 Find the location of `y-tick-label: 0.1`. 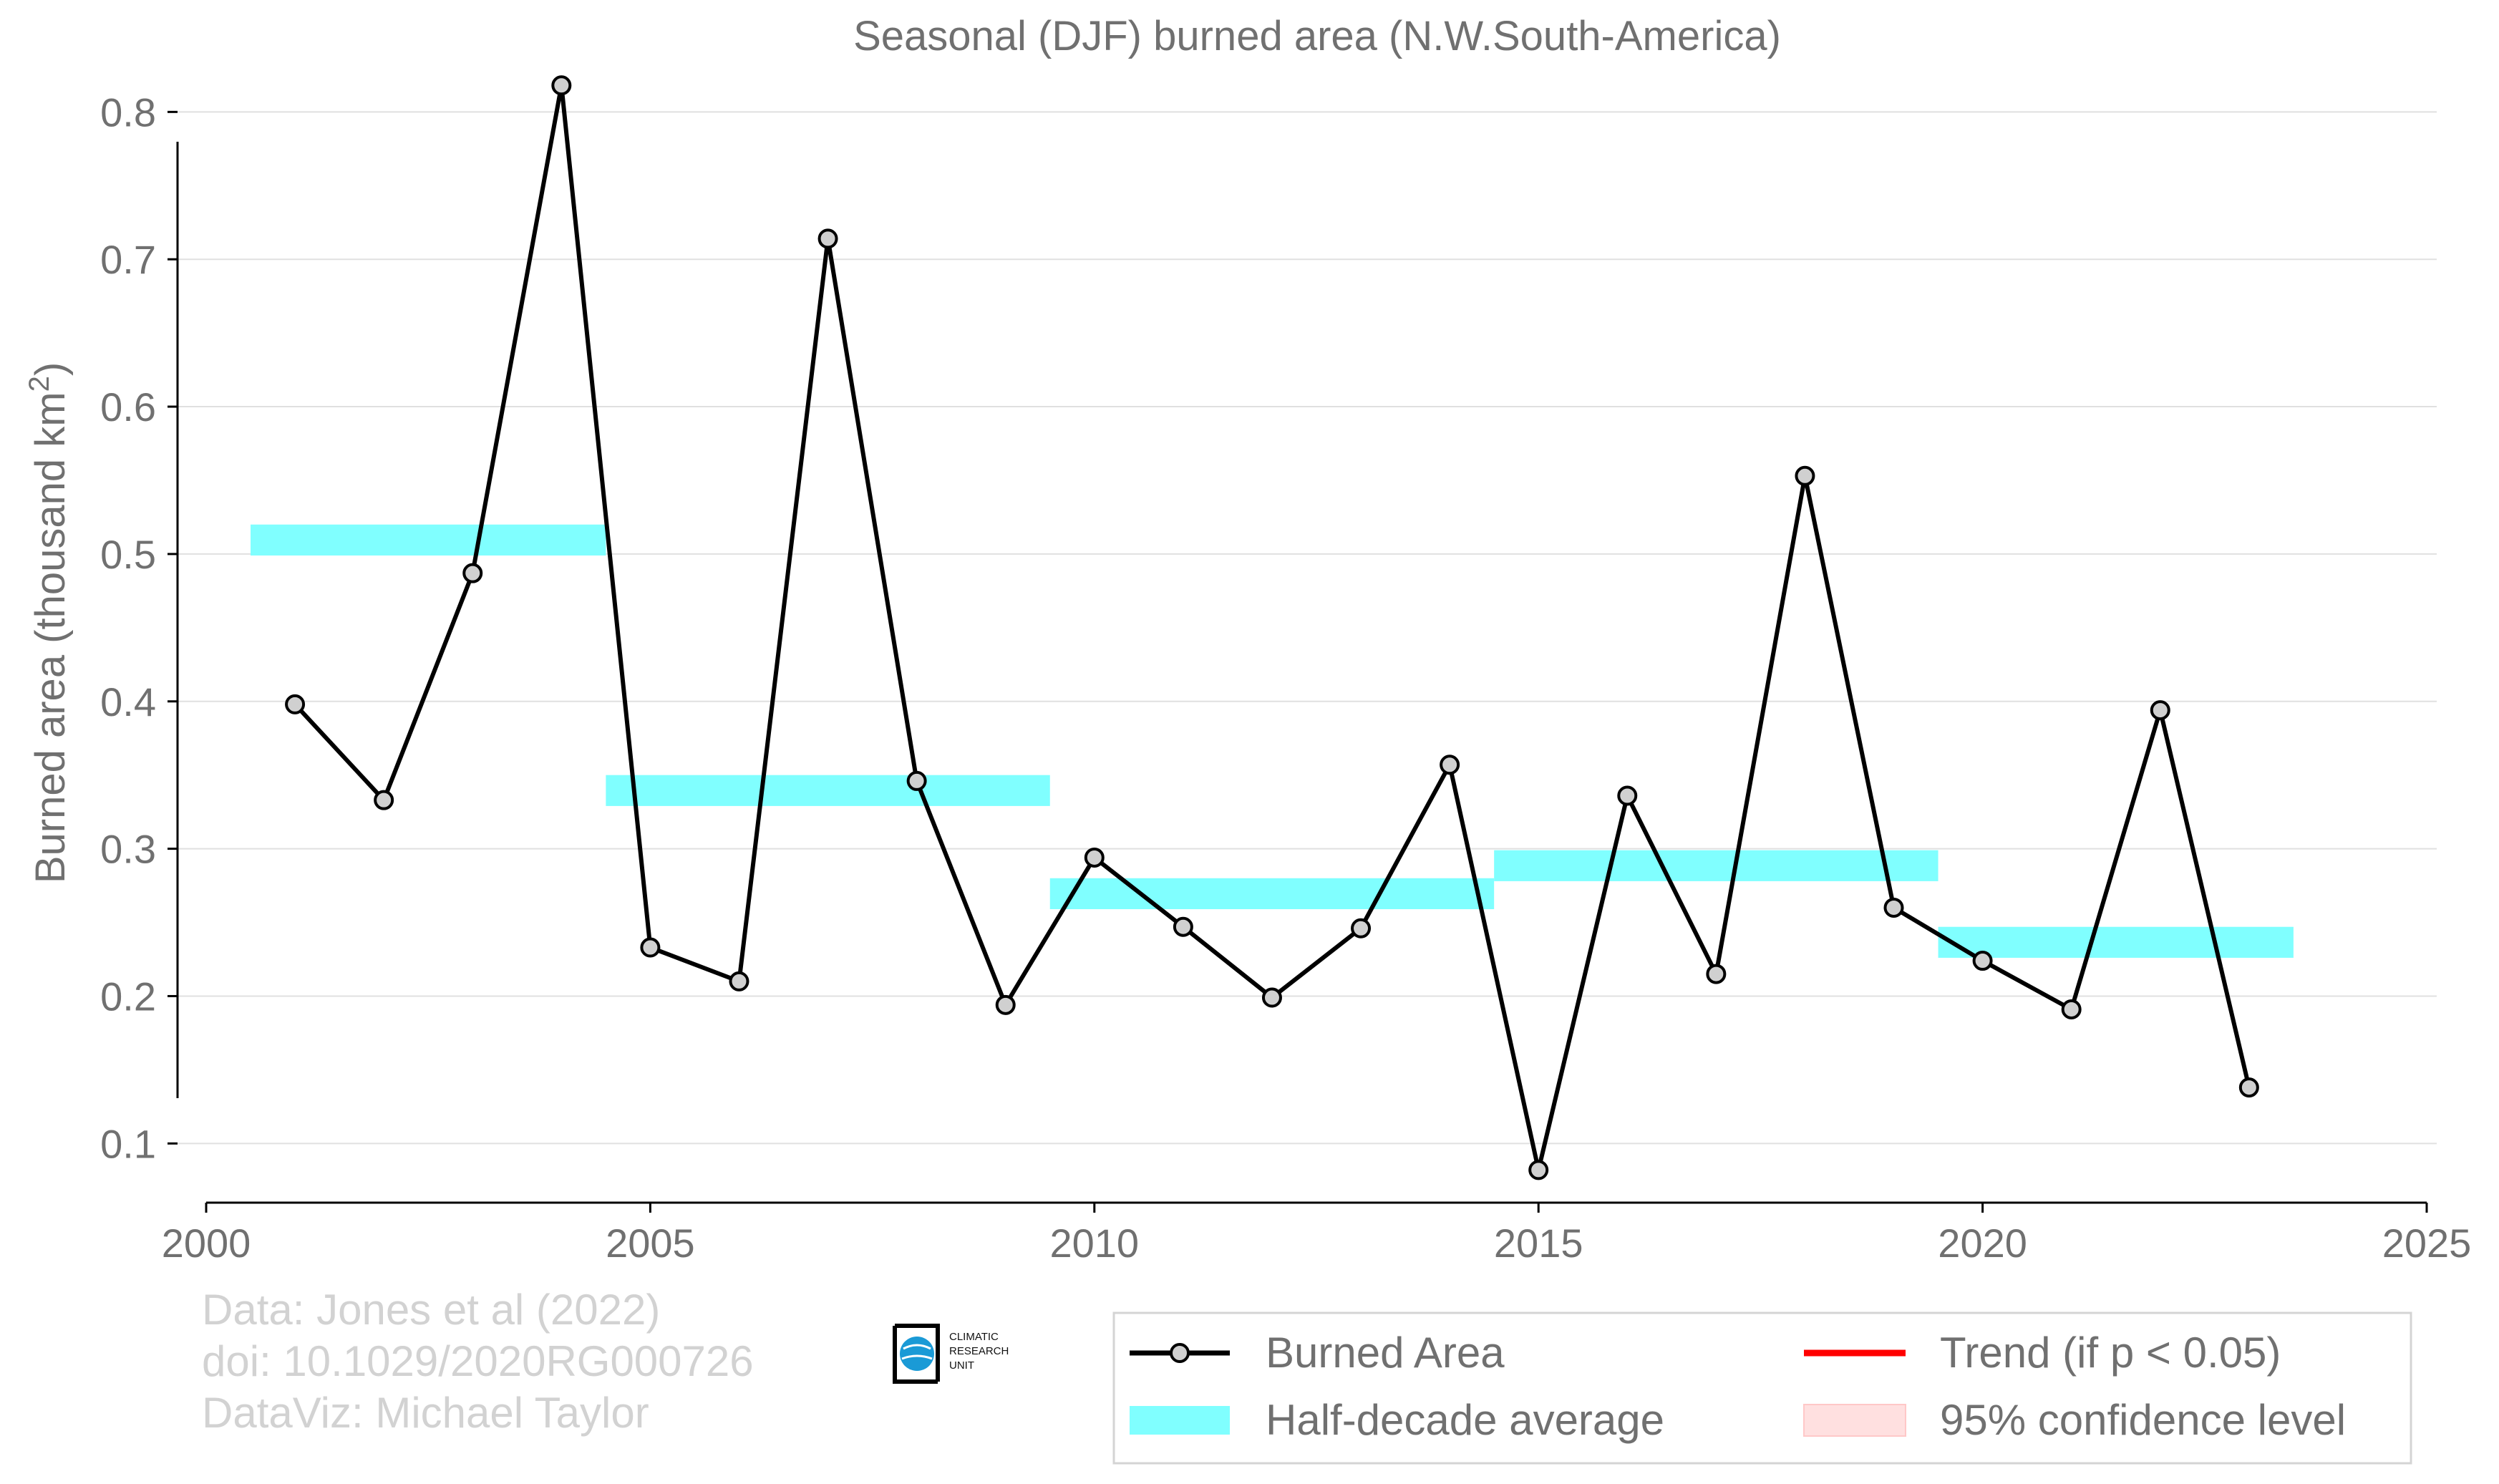

y-tick-label: 0.1 is located at coordinates (128, 1143).